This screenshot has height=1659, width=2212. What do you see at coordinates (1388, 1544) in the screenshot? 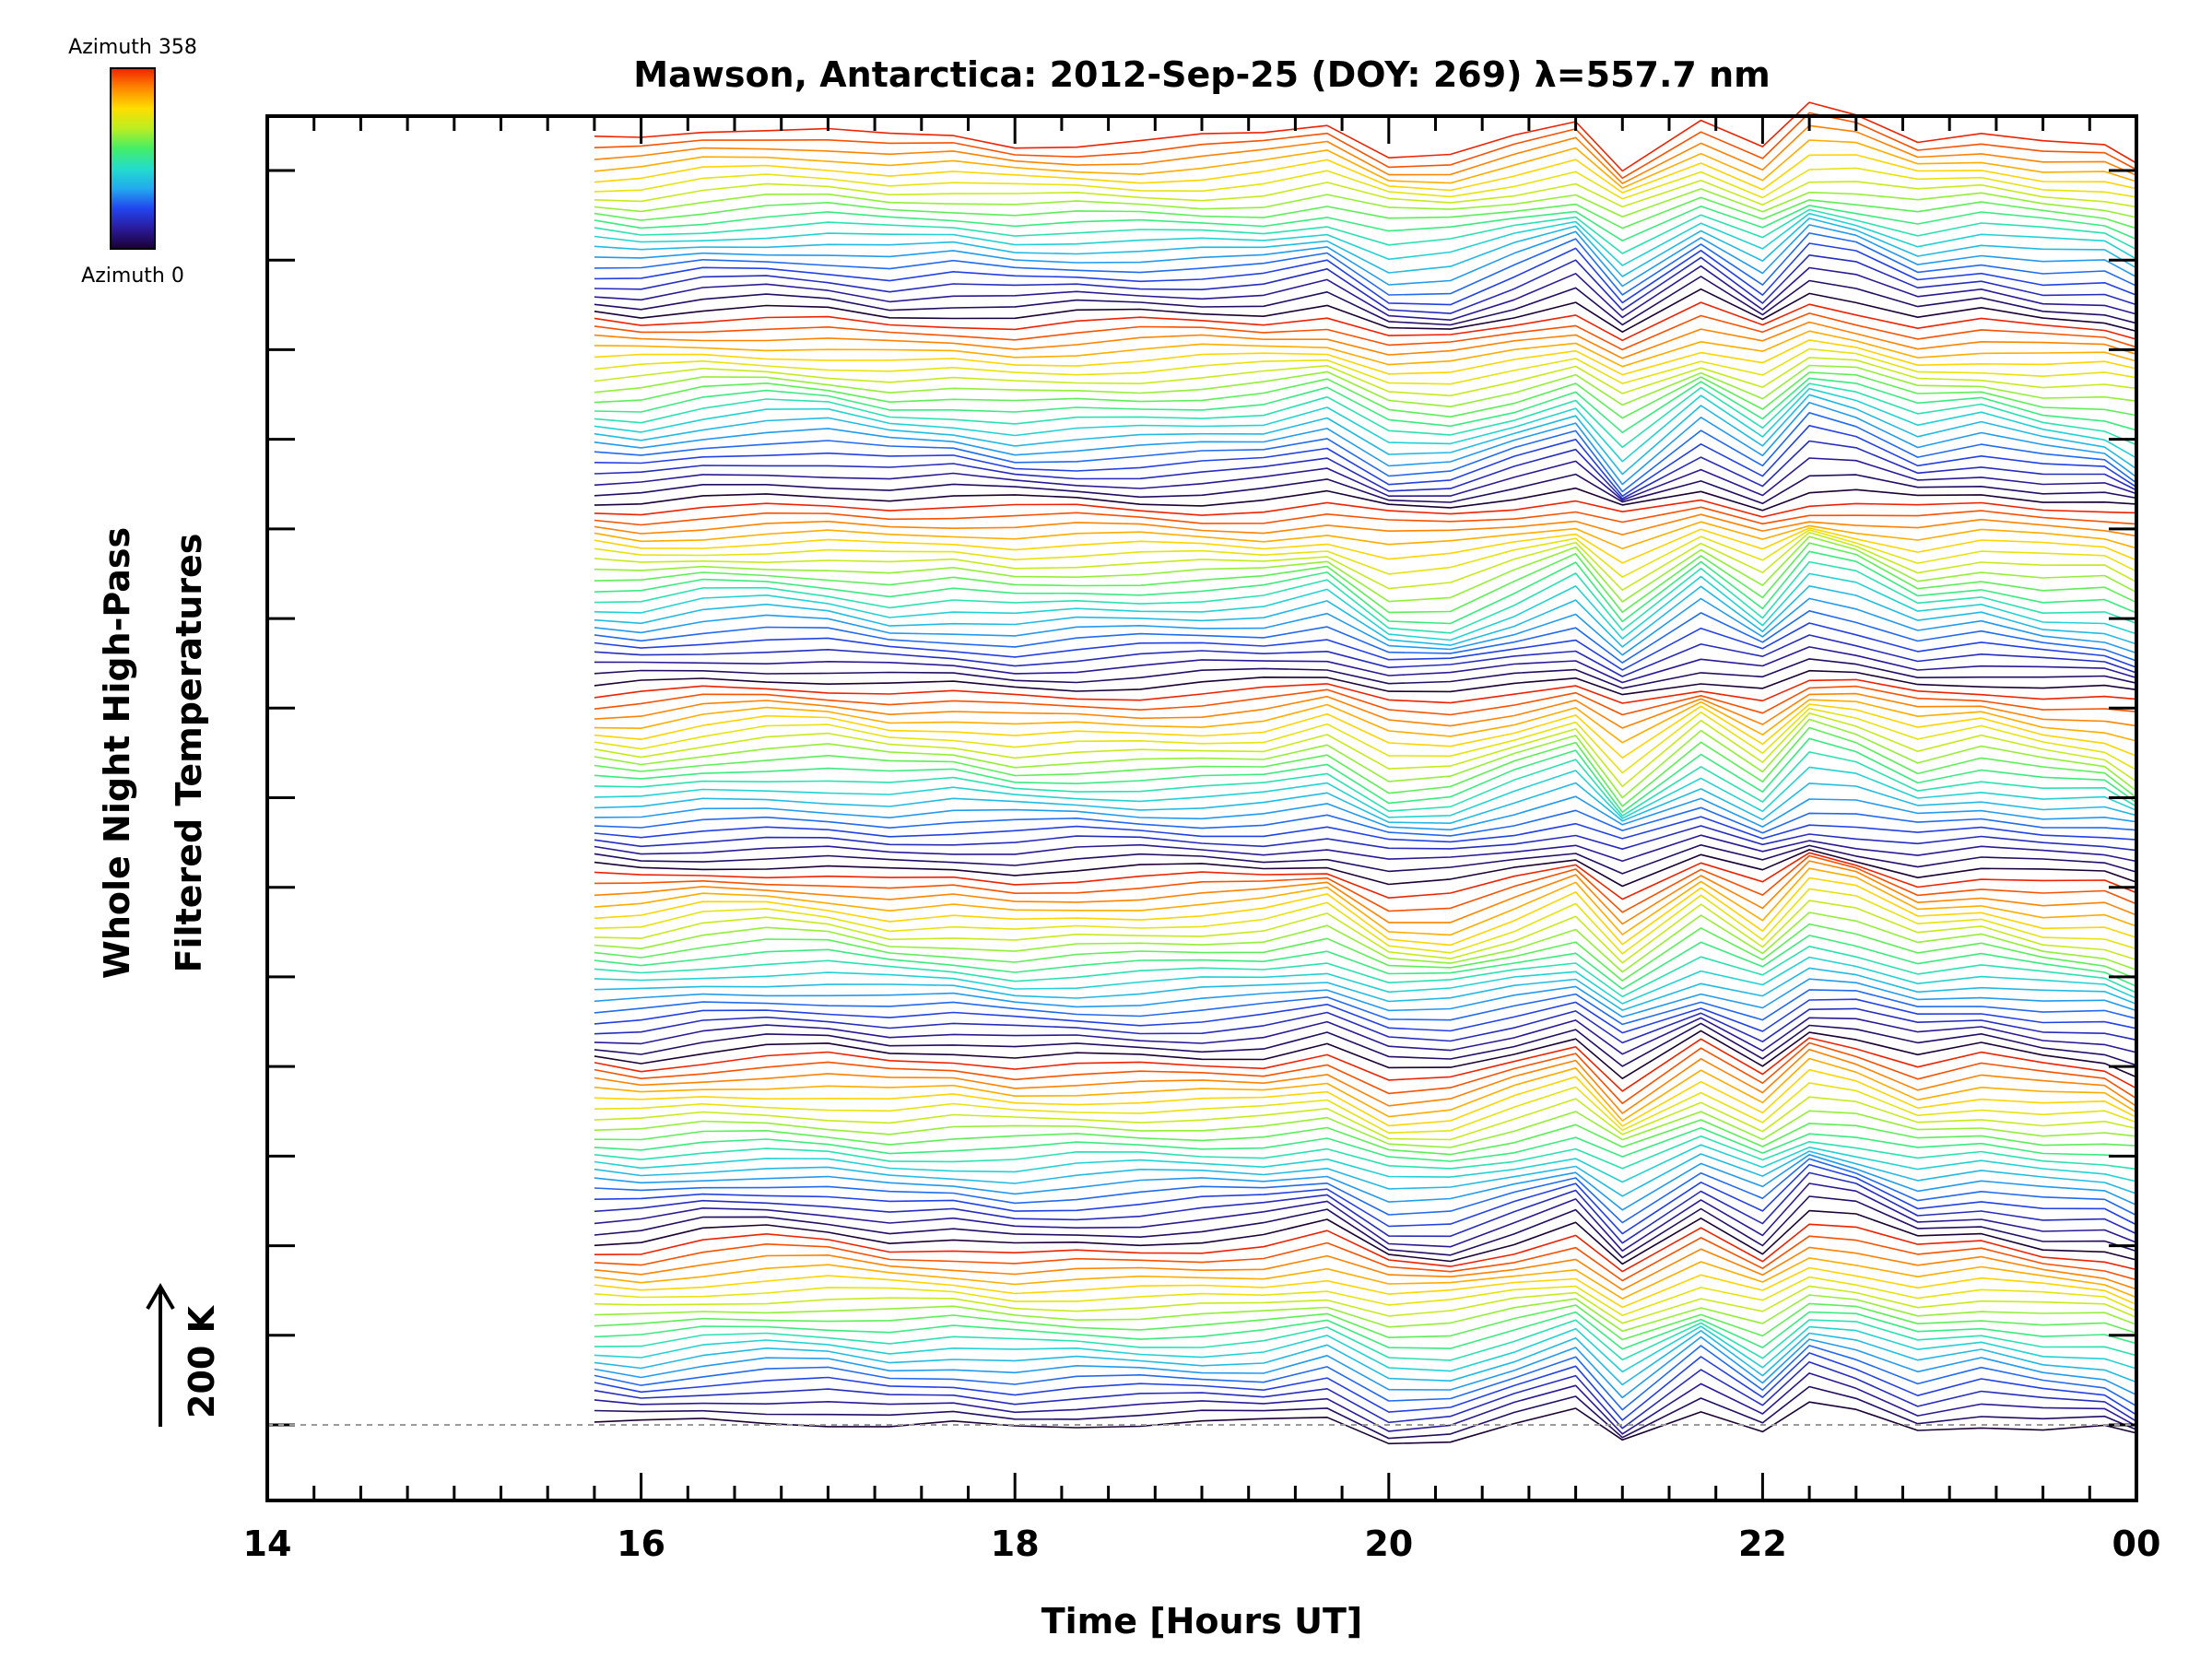
I see `x-tick-label: 20` at bounding box center [1388, 1544].